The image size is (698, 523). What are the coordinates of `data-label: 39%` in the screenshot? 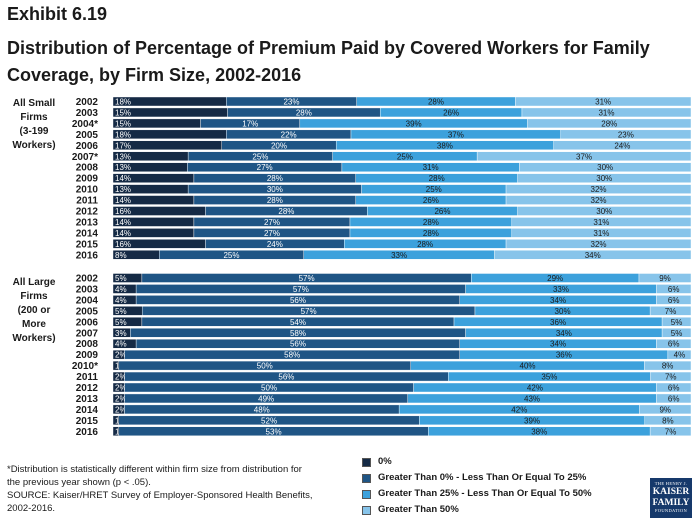 It's located at (532, 420).